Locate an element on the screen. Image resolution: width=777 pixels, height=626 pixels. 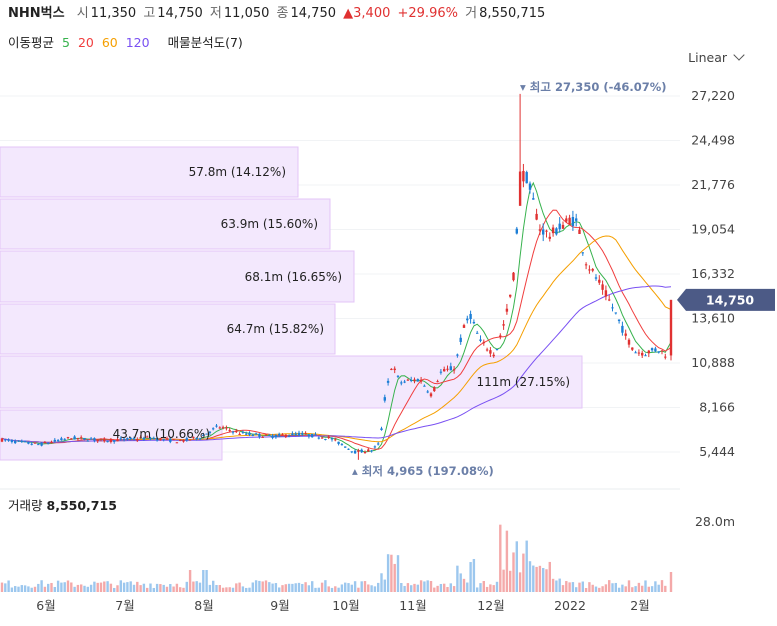
current-price-label: 14,750 is located at coordinates (730, 299).